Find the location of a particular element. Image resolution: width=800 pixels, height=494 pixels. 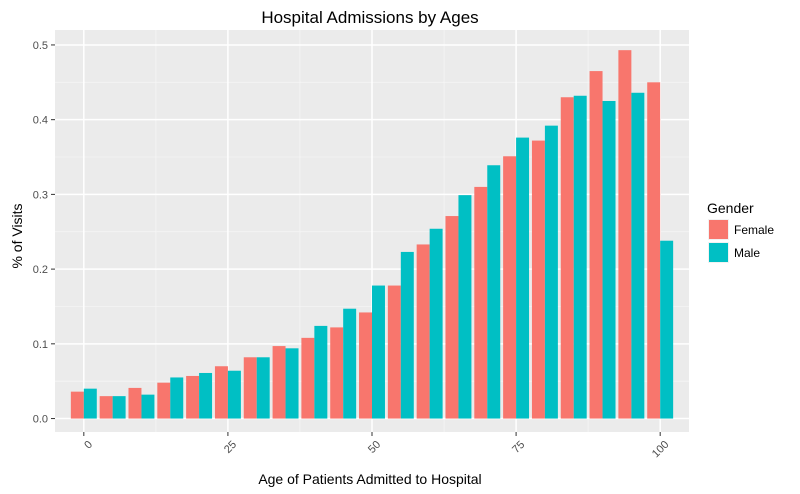

y-tick-label: 0.2 is located at coordinates (40, 270).